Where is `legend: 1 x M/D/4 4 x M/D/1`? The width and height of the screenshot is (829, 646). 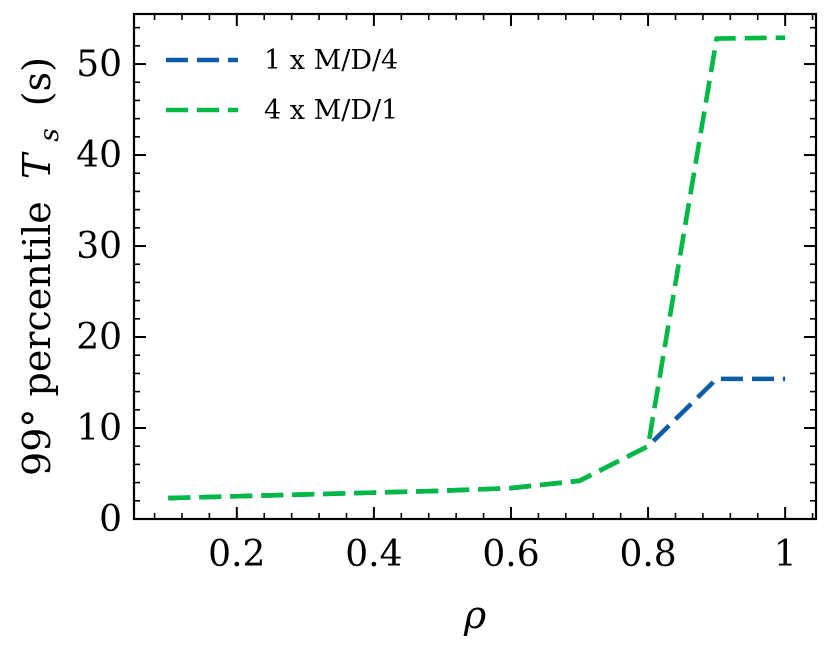
legend: 1 x M/D/4 4 x M/D/1 is located at coordinates (282, 85).